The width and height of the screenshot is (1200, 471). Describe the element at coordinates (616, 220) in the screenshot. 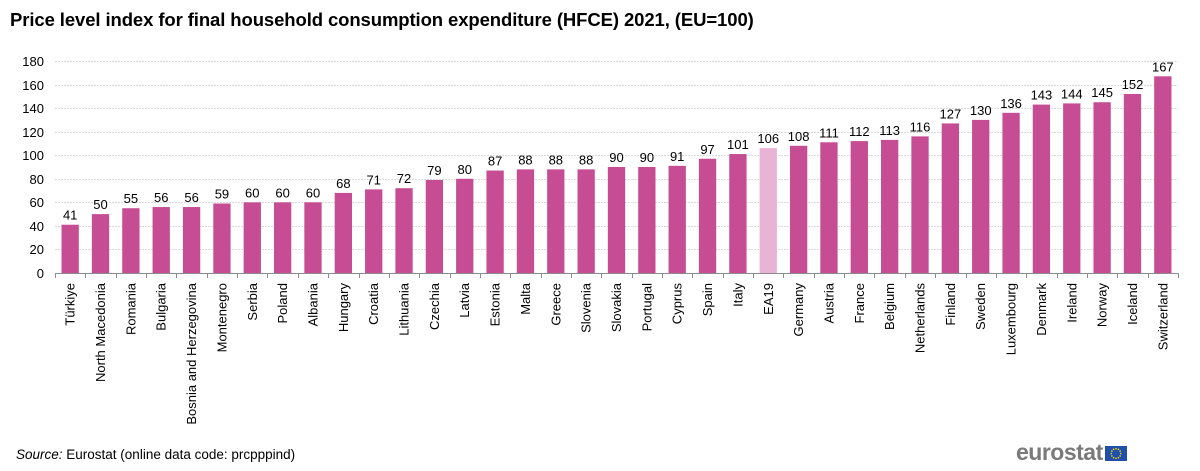

I see `bar-slovakia` at that location.